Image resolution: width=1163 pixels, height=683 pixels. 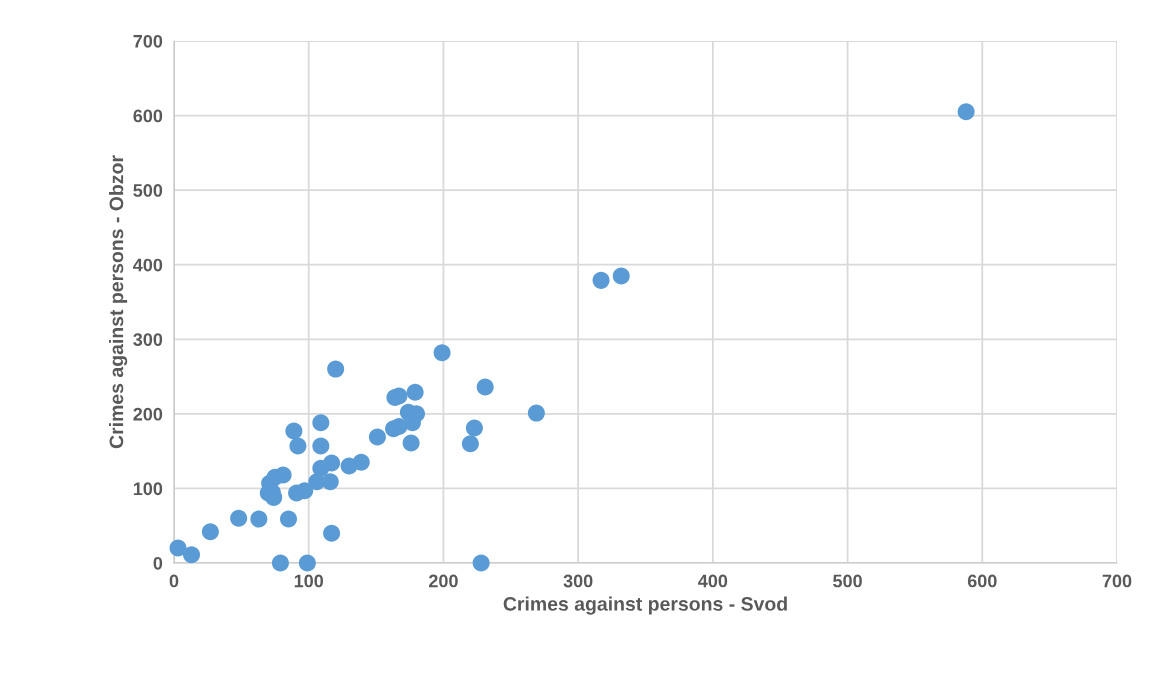 What do you see at coordinates (118, 302) in the screenshot?
I see `y-axis-title: Crimes against persons - Obzor` at bounding box center [118, 302].